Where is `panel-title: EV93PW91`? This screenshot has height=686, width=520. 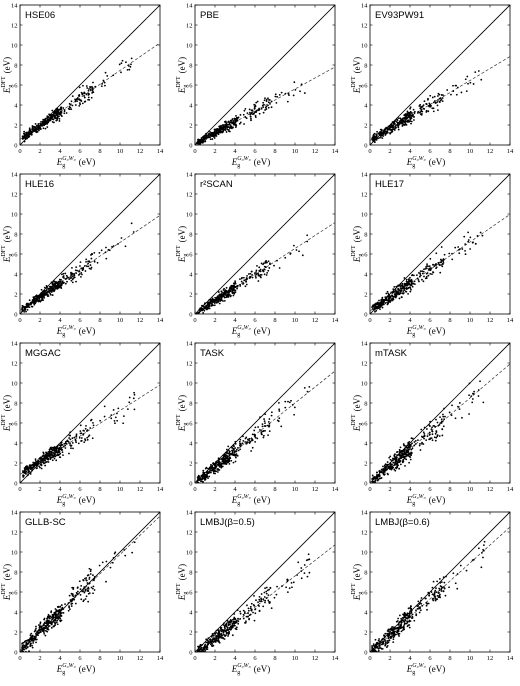 panel-title: EV93PW91 is located at coordinates (399, 15).